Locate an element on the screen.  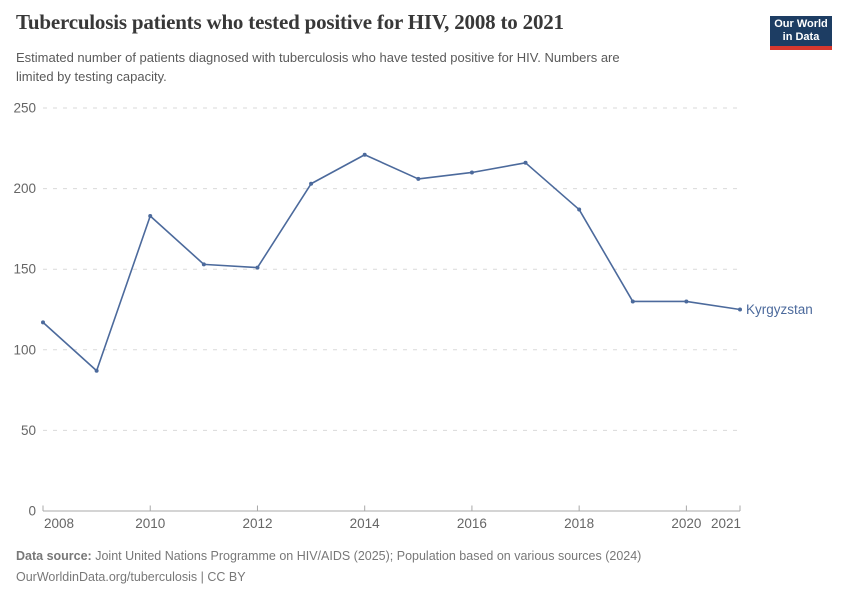
data-point-2009 is located at coordinates (96, 370).